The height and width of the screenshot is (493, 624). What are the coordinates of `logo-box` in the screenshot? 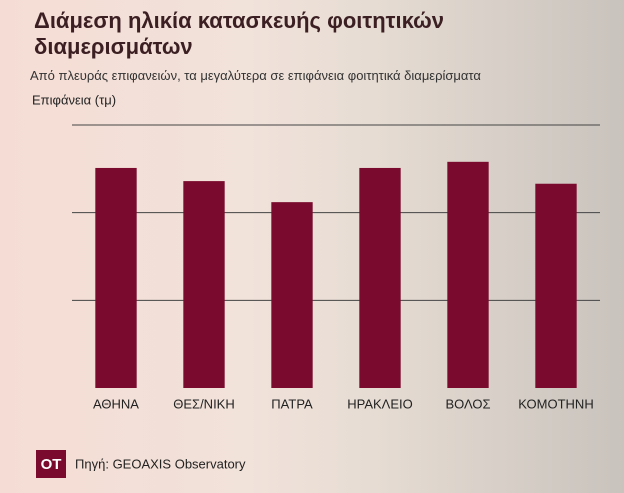 It's located at (51, 464).